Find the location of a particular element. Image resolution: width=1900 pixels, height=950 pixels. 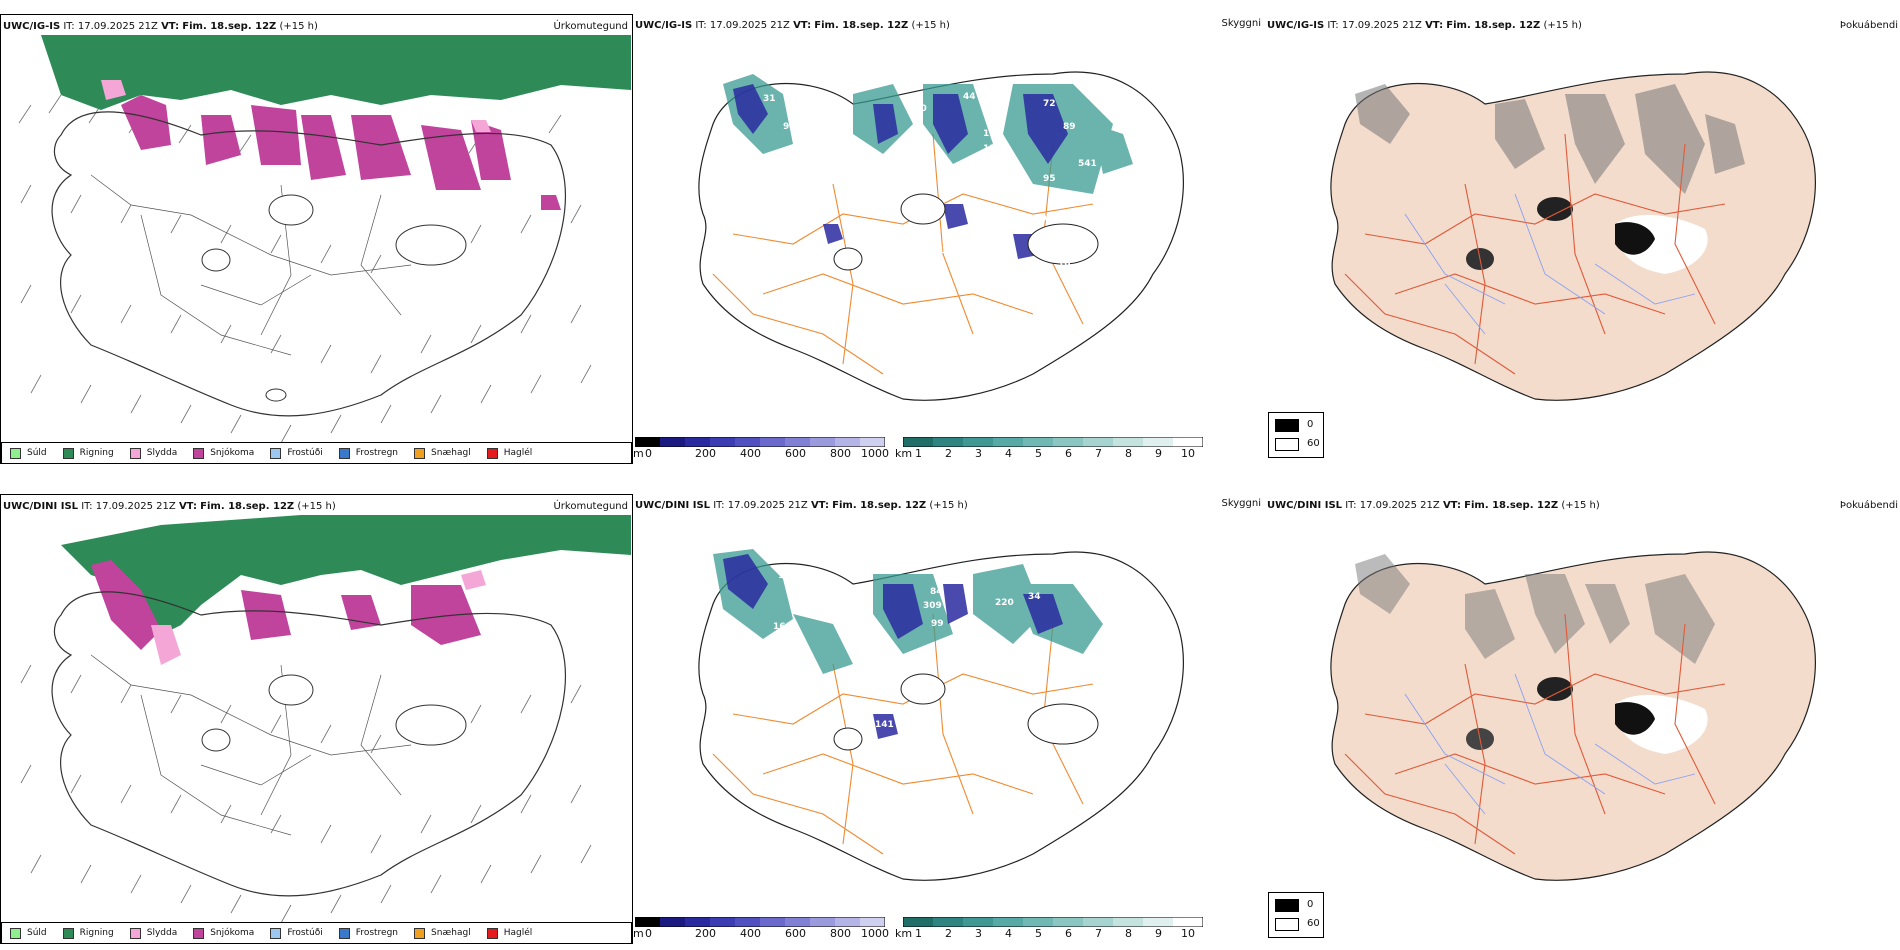

vis-tick: 8 is located at coordinates (1128, 453).